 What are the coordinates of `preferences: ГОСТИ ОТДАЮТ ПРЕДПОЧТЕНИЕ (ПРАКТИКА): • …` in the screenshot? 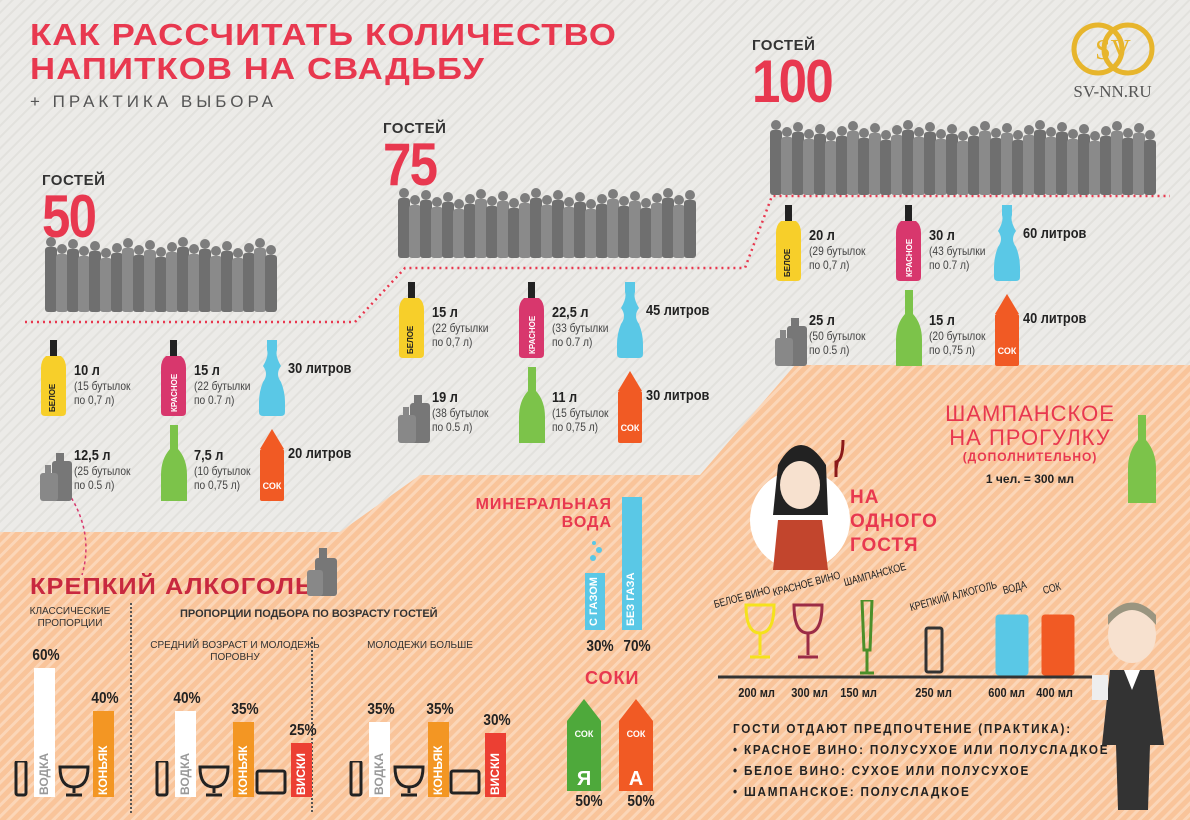 It's located at (942, 760).